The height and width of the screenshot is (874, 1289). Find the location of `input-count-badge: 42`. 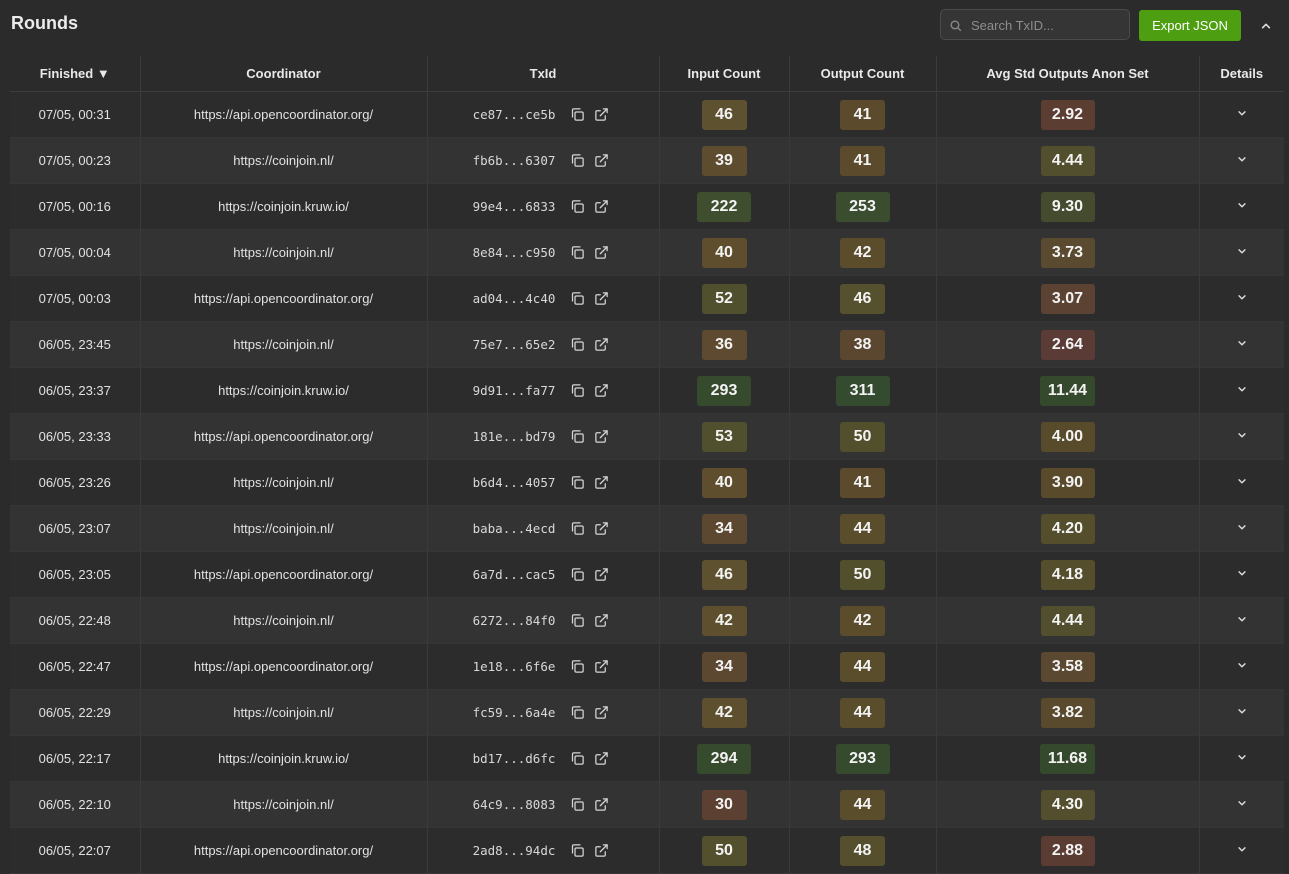

input-count-badge: 42 is located at coordinates (724, 620).